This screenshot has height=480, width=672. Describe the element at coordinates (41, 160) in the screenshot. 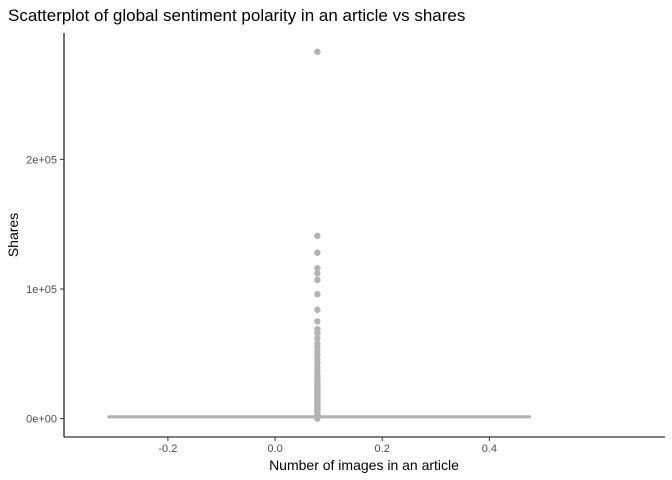

I see `y-tick-label: 2e+05` at that location.